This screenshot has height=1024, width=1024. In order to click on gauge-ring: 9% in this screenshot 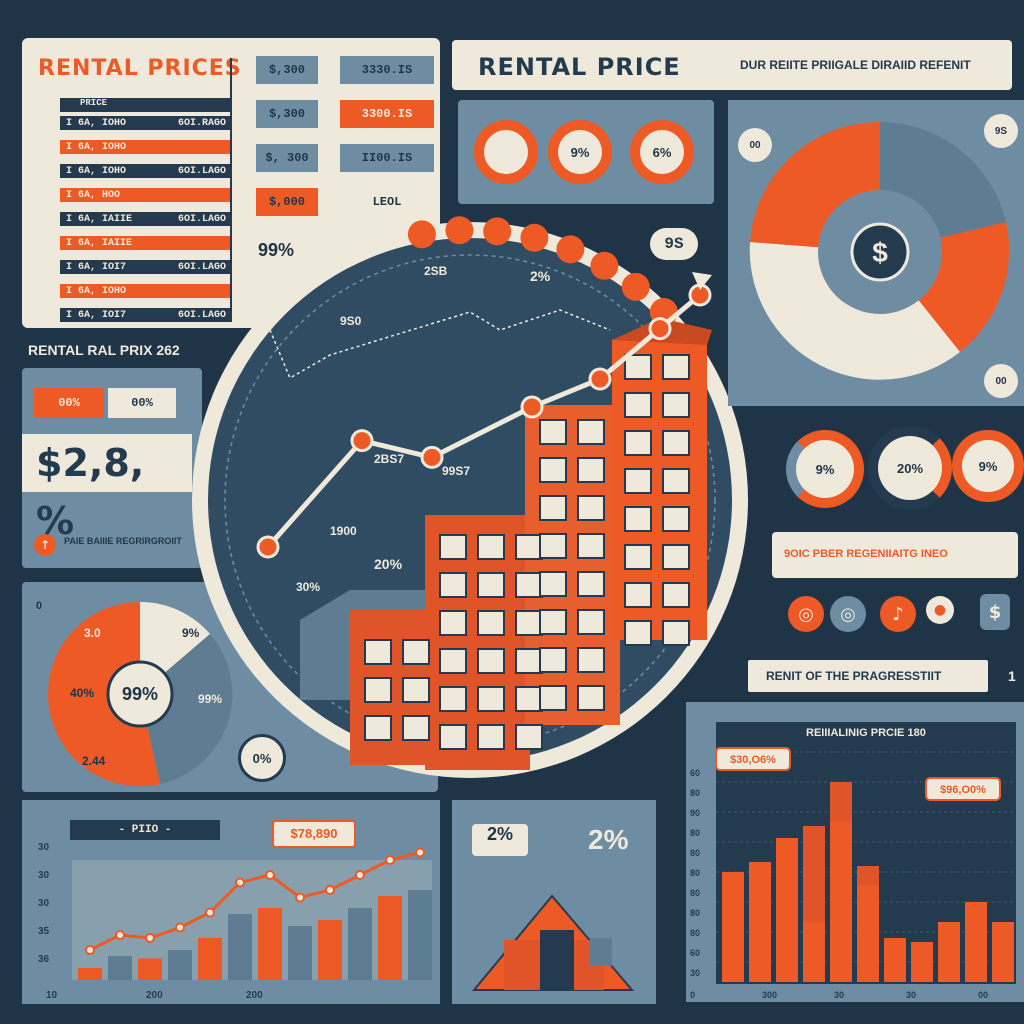, I will do `click(580, 152)`.